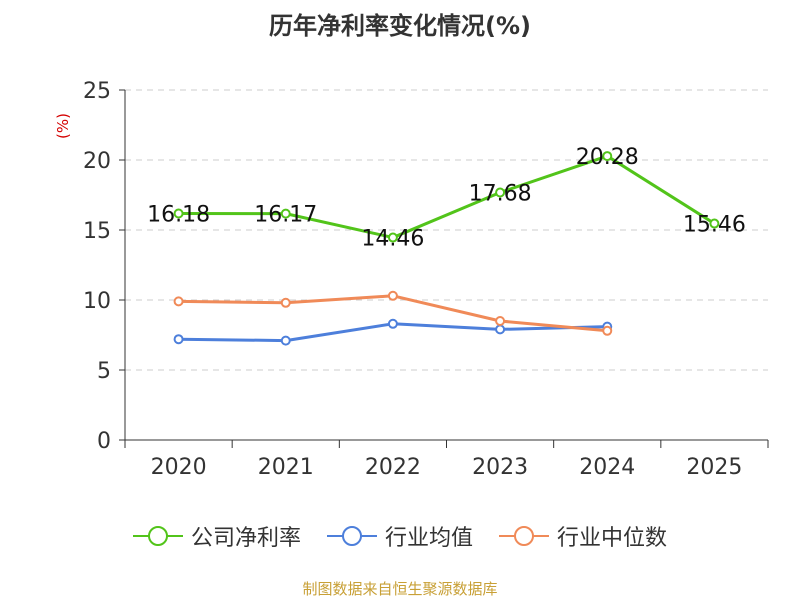  I want to click on data-label: 16.18, so click(178, 214).